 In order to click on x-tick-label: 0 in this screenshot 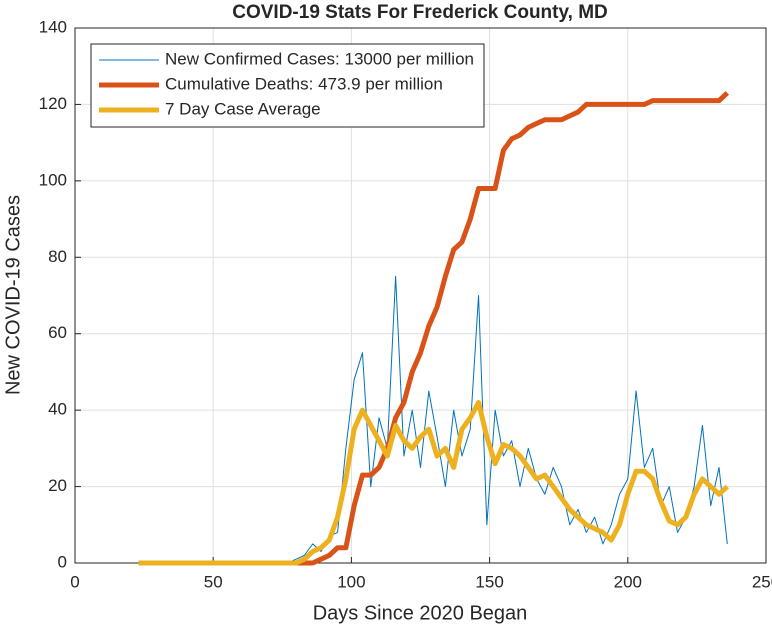, I will do `click(74, 581)`.